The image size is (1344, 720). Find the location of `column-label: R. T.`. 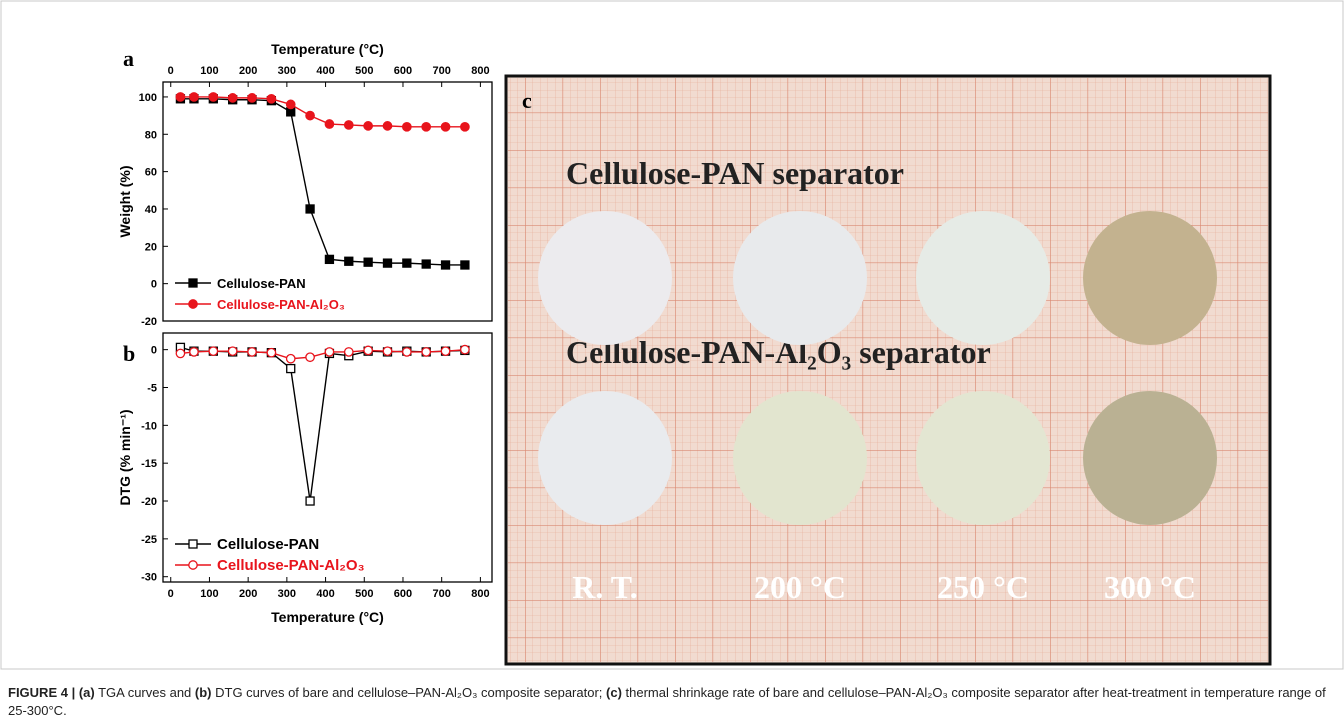

column-label: R. T. is located at coordinates (605, 587).